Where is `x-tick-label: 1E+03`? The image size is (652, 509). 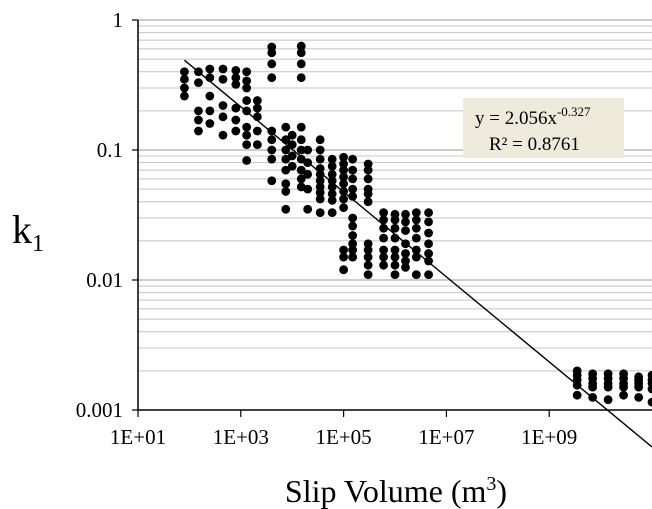 x-tick-label: 1E+03 is located at coordinates (241, 437).